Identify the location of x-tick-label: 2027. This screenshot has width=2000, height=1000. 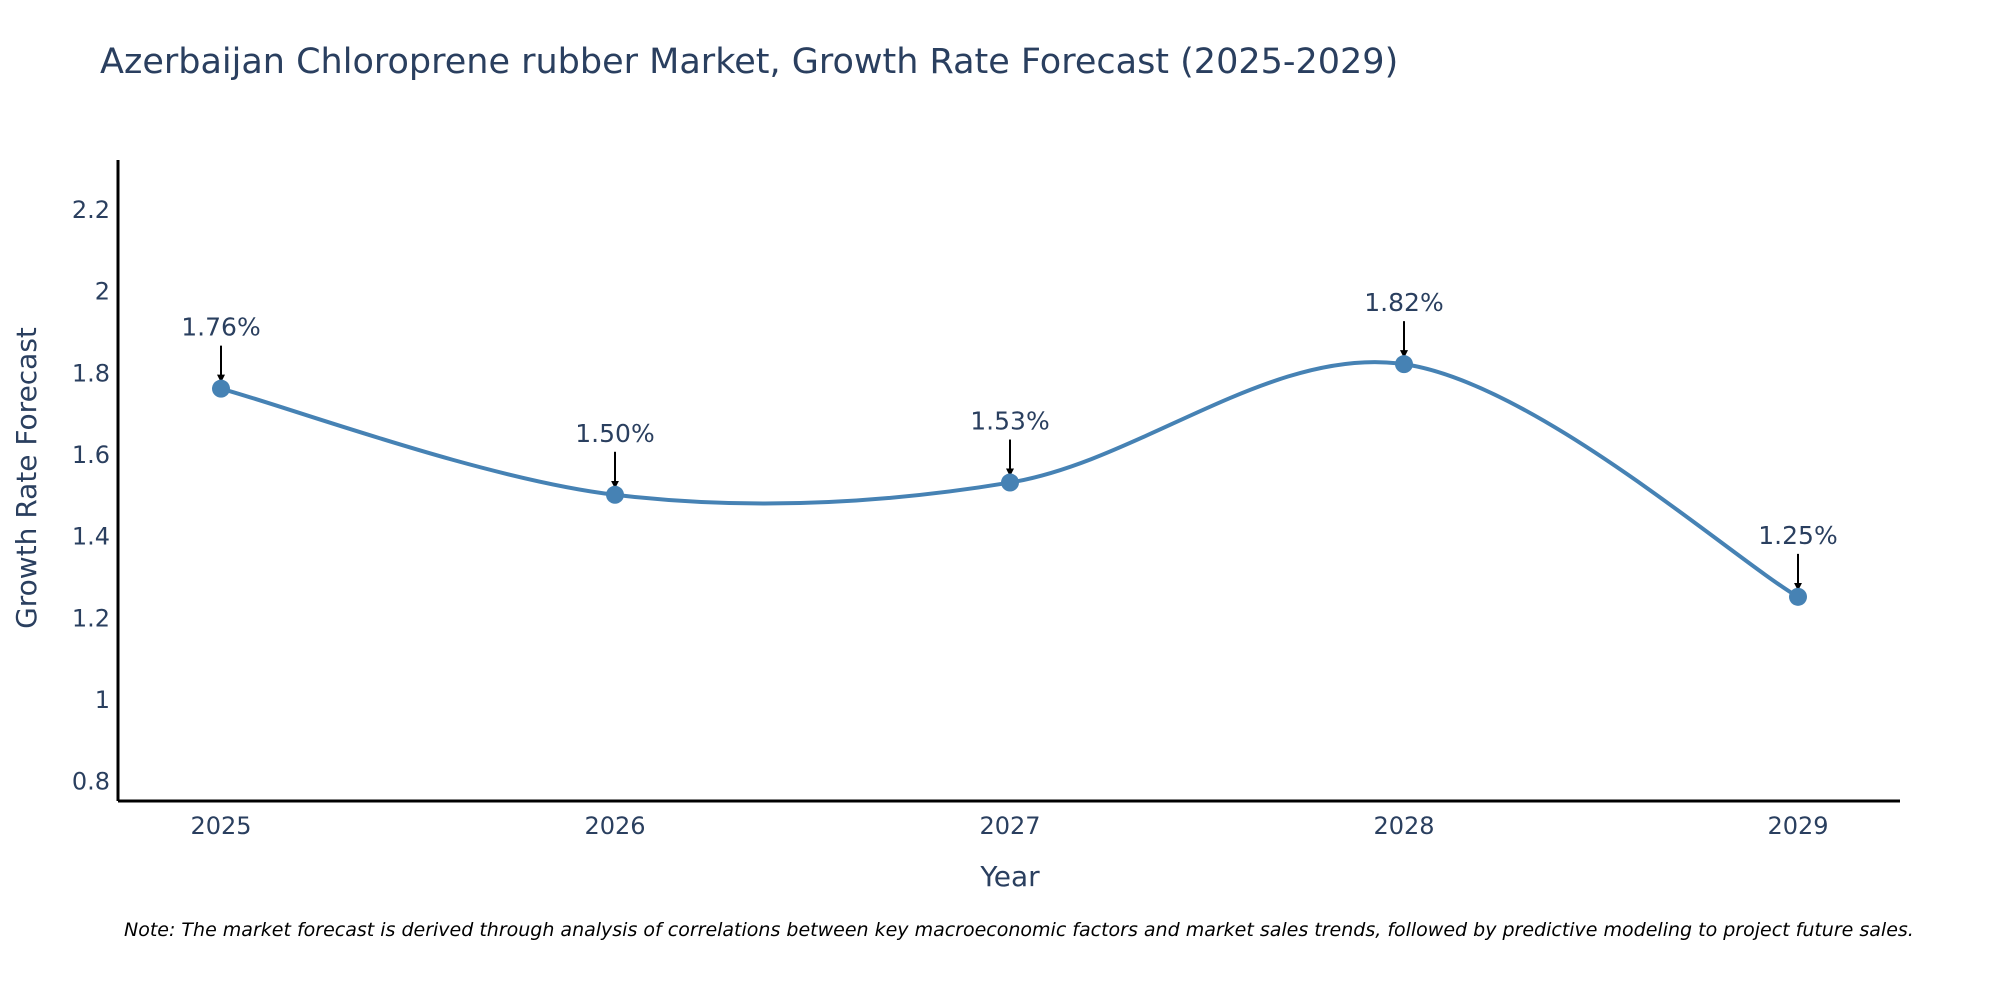
(1009, 826).